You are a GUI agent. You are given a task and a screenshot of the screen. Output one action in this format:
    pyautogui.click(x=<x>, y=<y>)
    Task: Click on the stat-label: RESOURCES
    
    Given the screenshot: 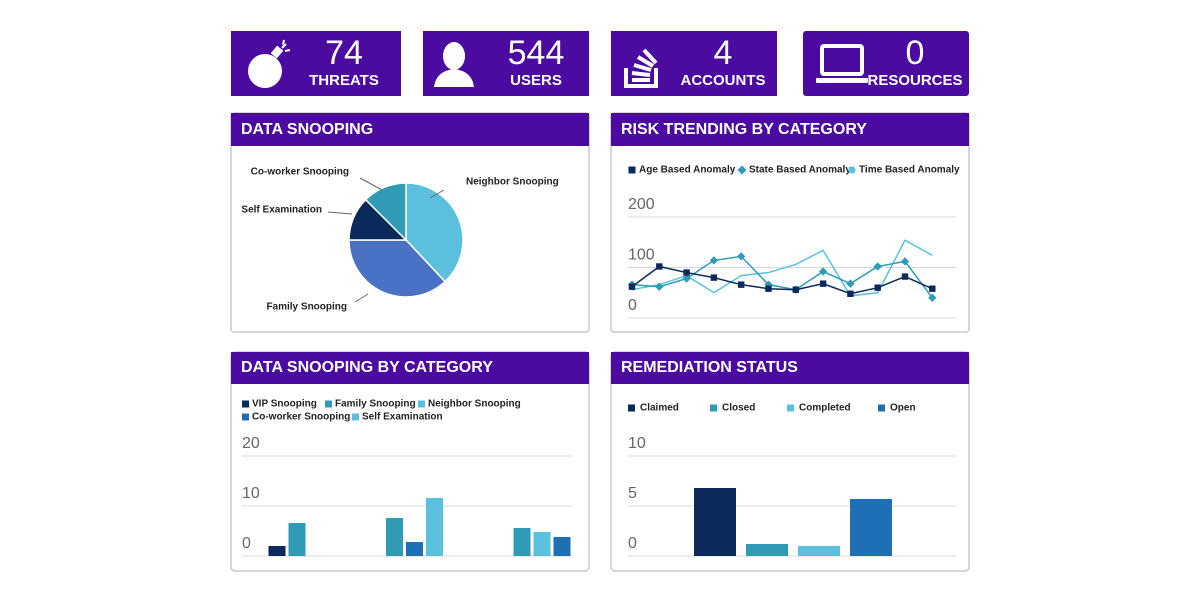 What is the action you would take?
    pyautogui.click(x=914, y=80)
    